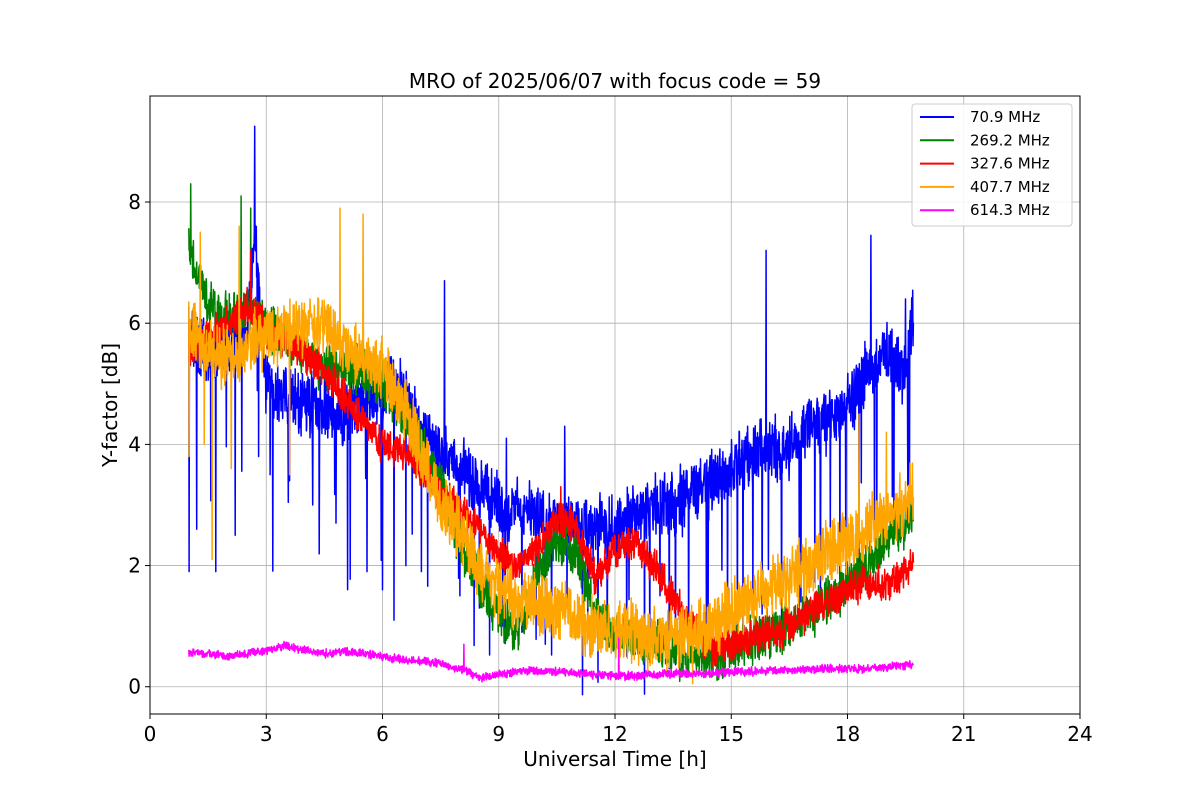 Image resolution: width=1200 pixels, height=800 pixels. I want to click on chart-title: MRO of 2025/06/07 with focus code = 59, so click(615, 81).